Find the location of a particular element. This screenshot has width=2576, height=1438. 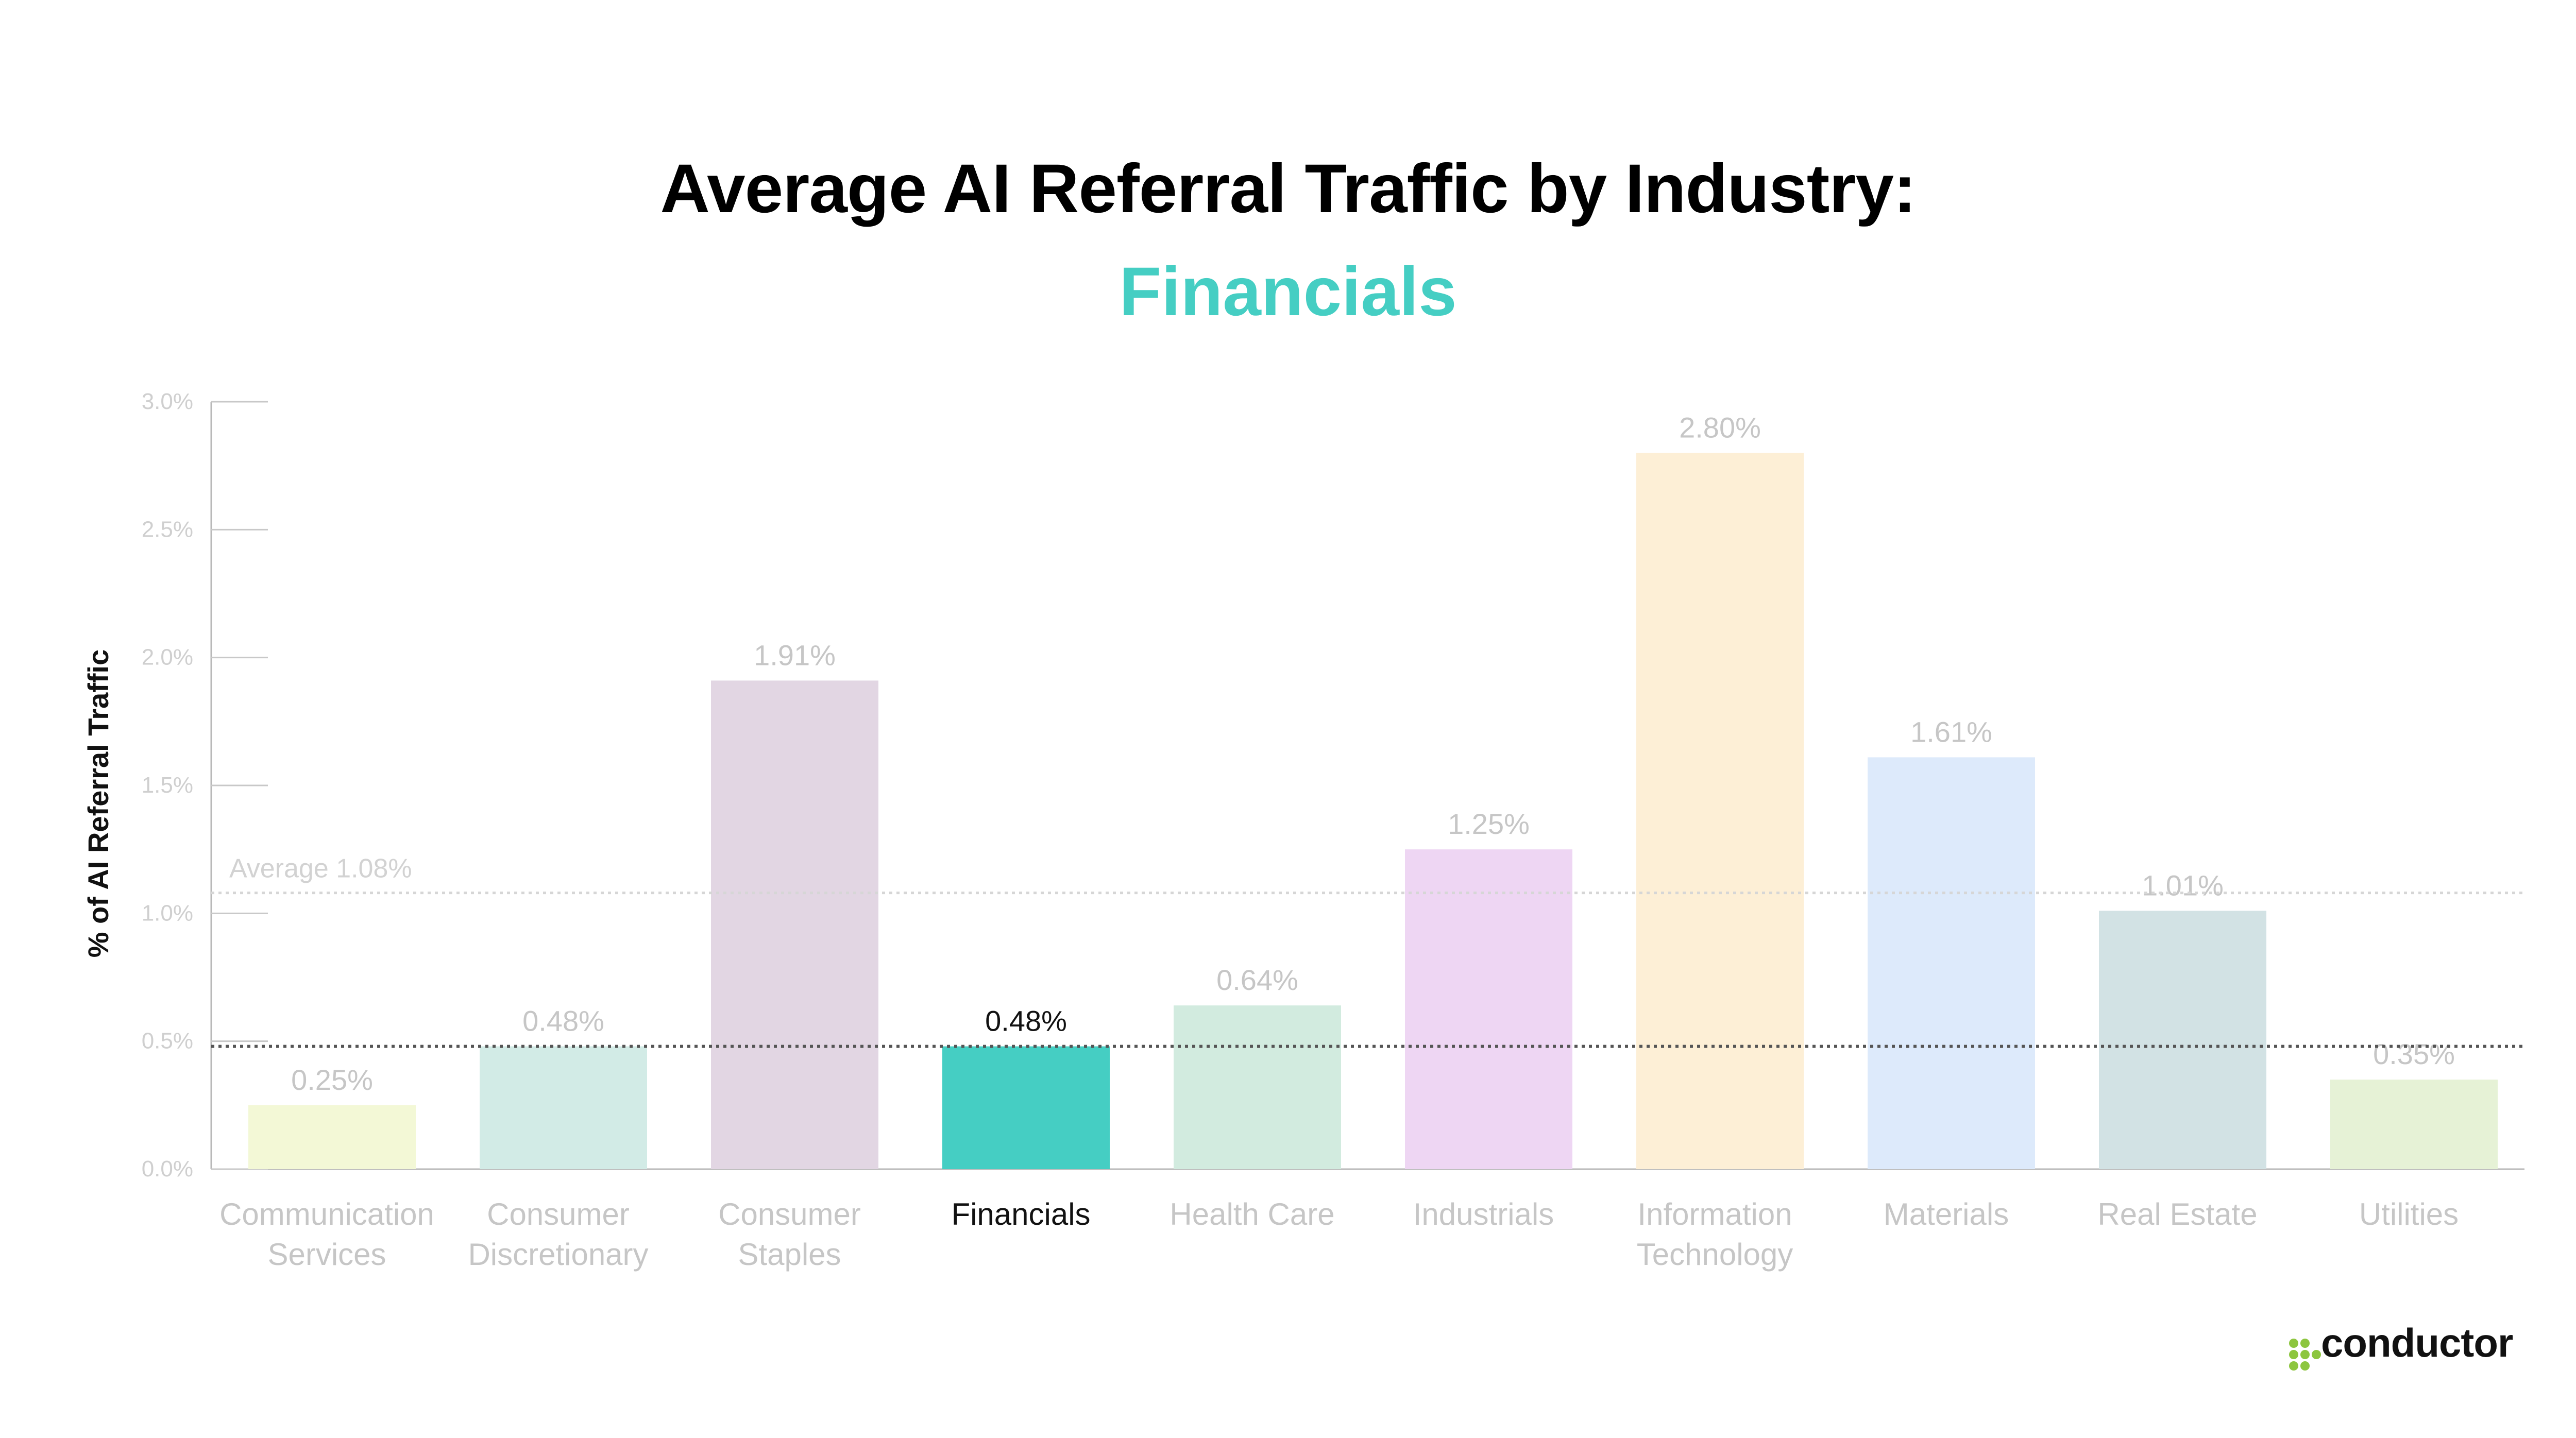

y-tick-label: 0.5% is located at coordinates (167, 1041).